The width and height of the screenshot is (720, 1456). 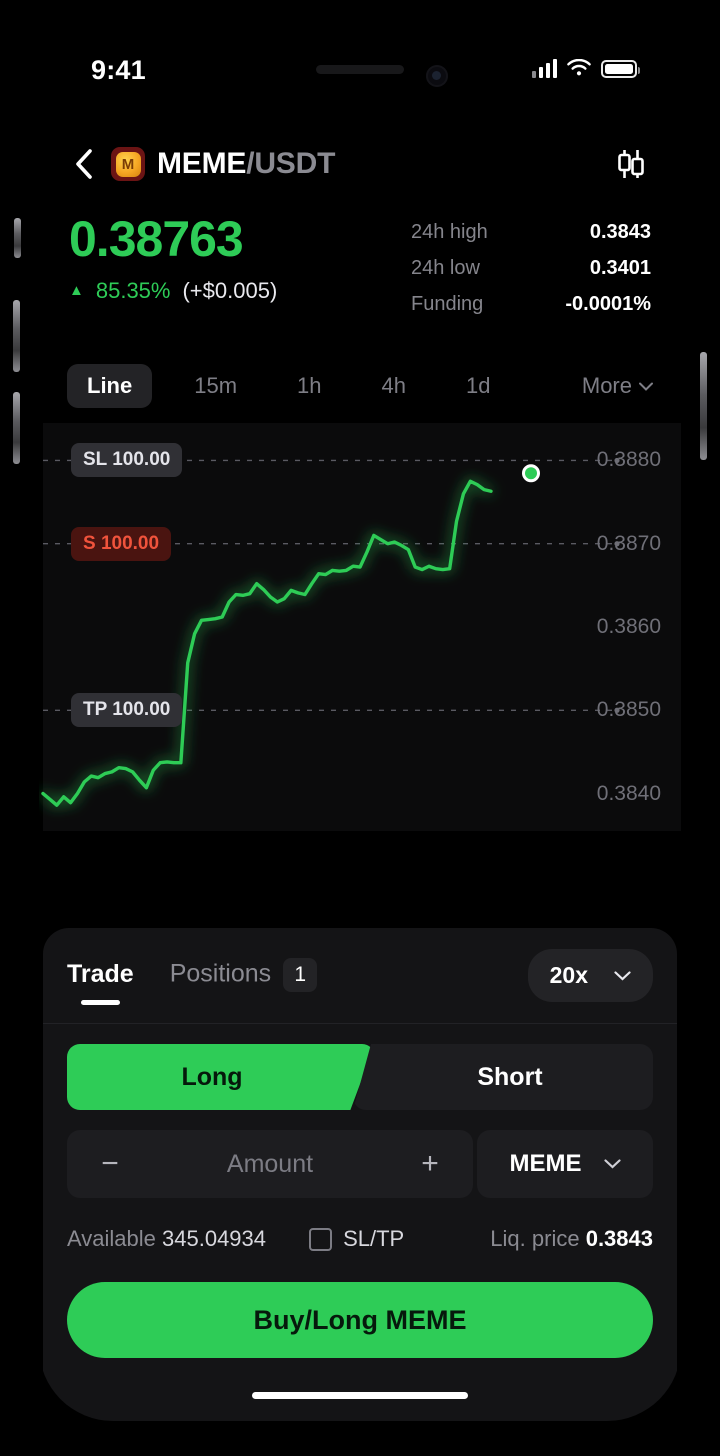 What do you see at coordinates (360, 164) in the screenshot?
I see `app-header: M MEME/USDT` at bounding box center [360, 164].